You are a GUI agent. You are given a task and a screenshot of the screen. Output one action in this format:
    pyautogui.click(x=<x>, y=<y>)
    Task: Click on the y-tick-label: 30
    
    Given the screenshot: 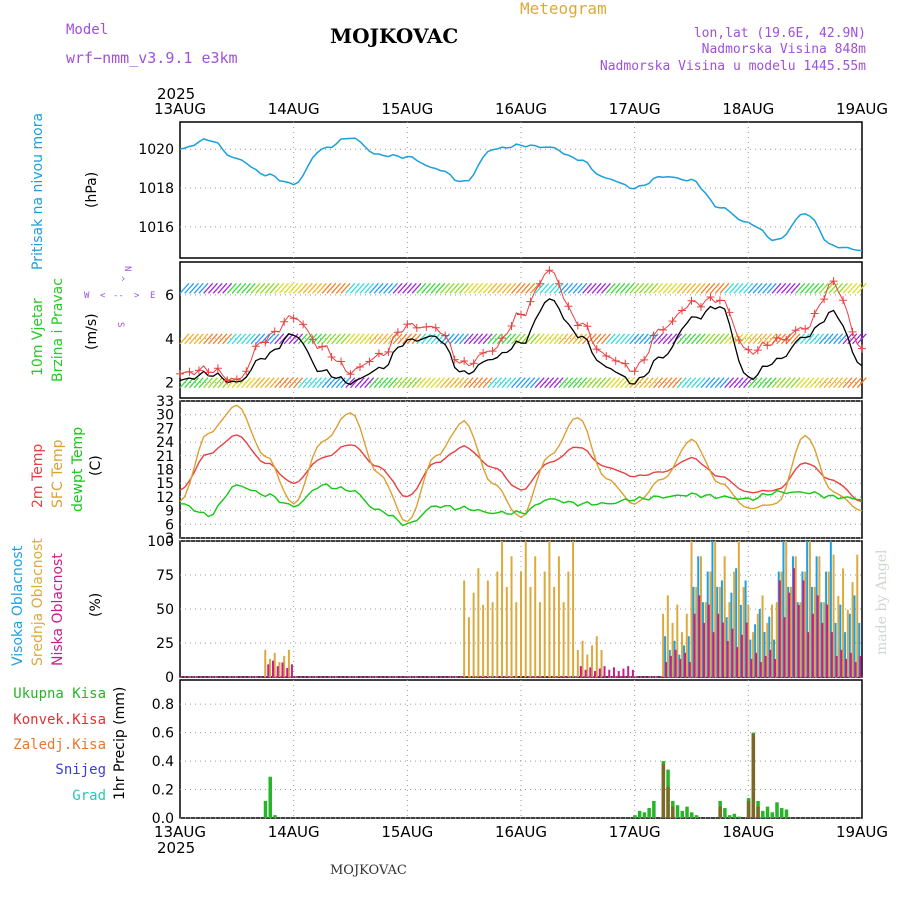 What is the action you would take?
    pyautogui.click(x=165, y=416)
    